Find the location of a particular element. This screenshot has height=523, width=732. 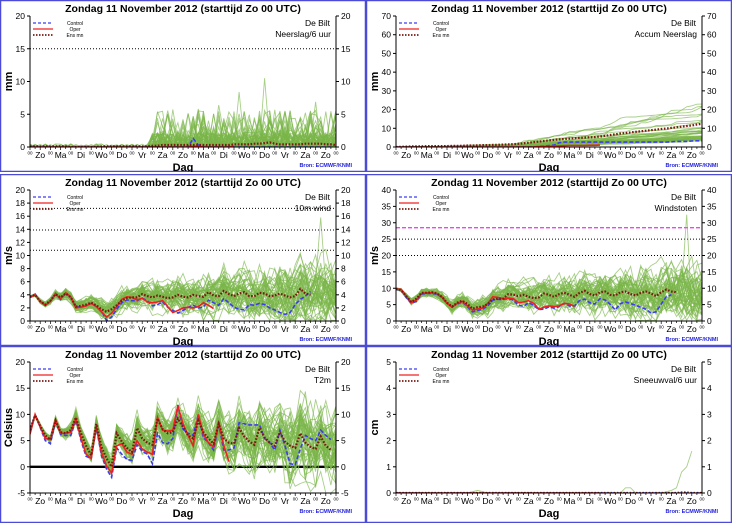

y-tick-label-right: 30 is located at coordinates (712, 91).